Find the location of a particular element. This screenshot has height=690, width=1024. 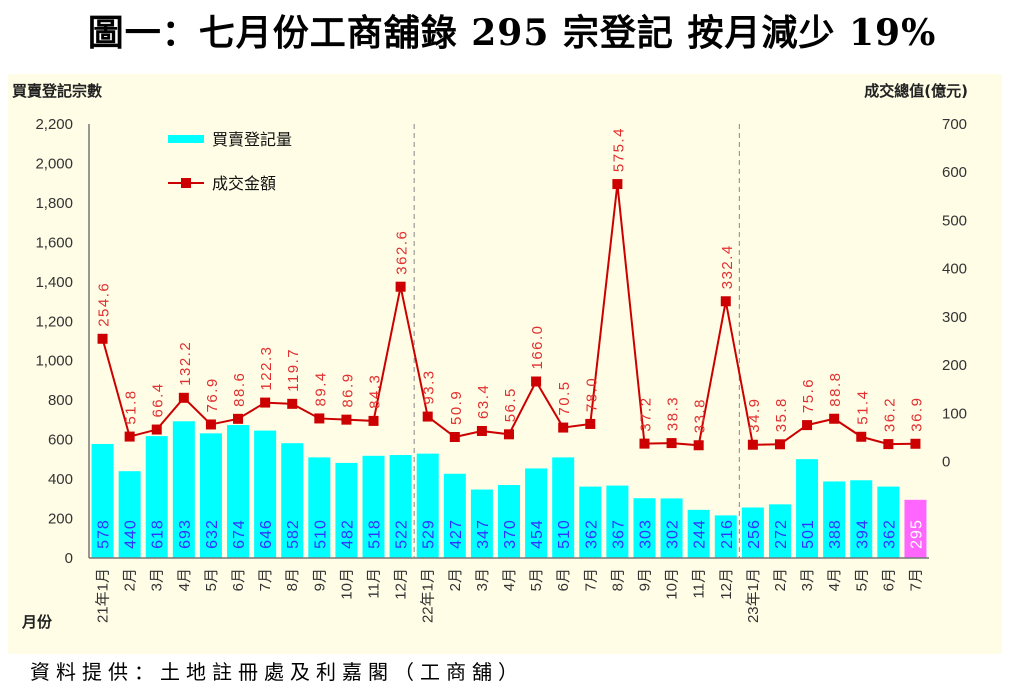

x-tick-label: 2月 is located at coordinates (130, 579).